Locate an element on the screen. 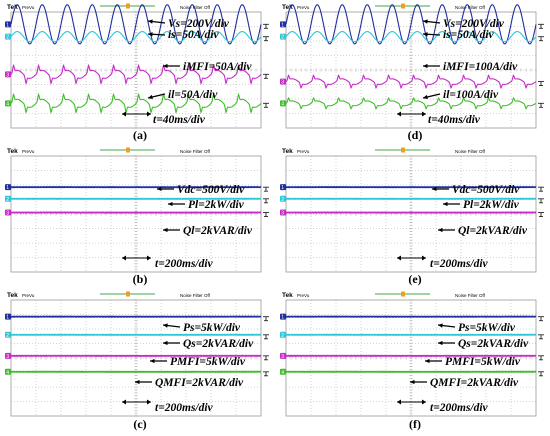 This screenshot has width=550, height=436. annotation-label: PMFI=5kW/div is located at coordinates (483, 362).